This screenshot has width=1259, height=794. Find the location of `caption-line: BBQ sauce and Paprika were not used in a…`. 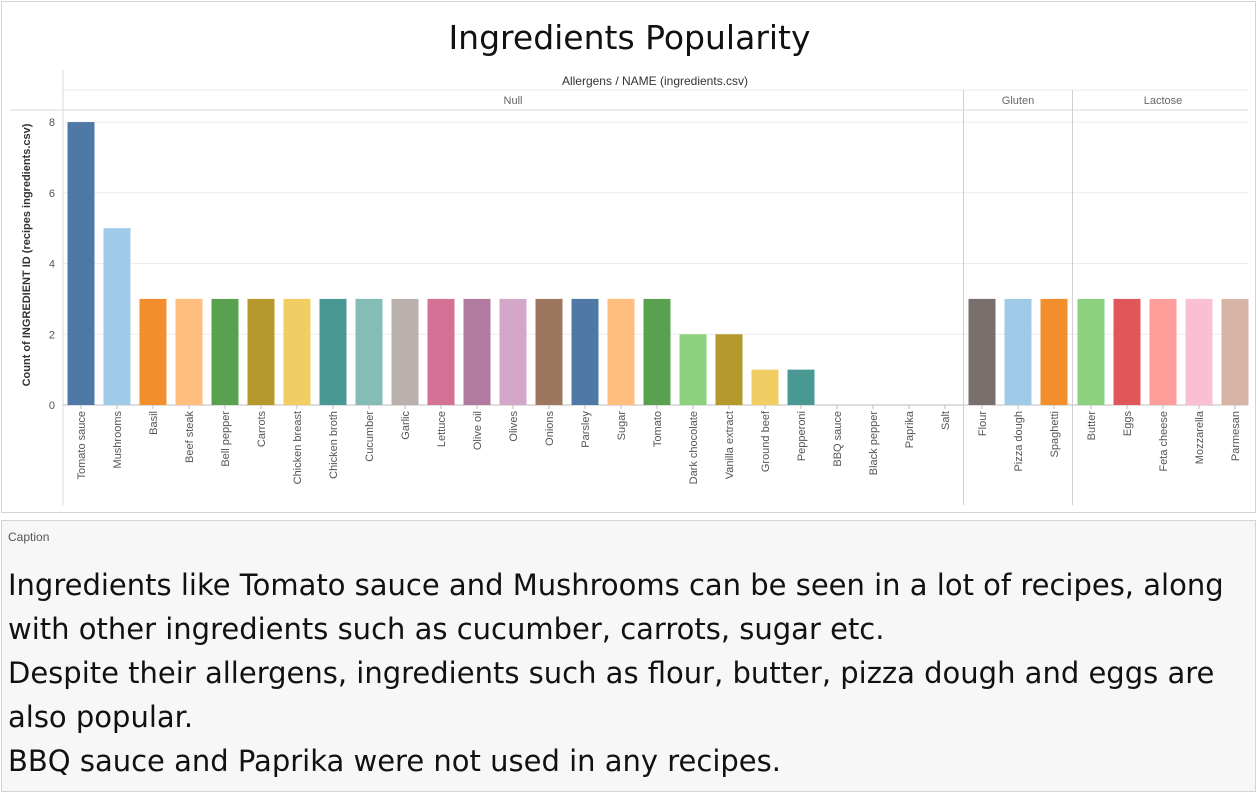

caption-line: BBQ sauce and Paprika were not used in a… is located at coordinates (394, 761).